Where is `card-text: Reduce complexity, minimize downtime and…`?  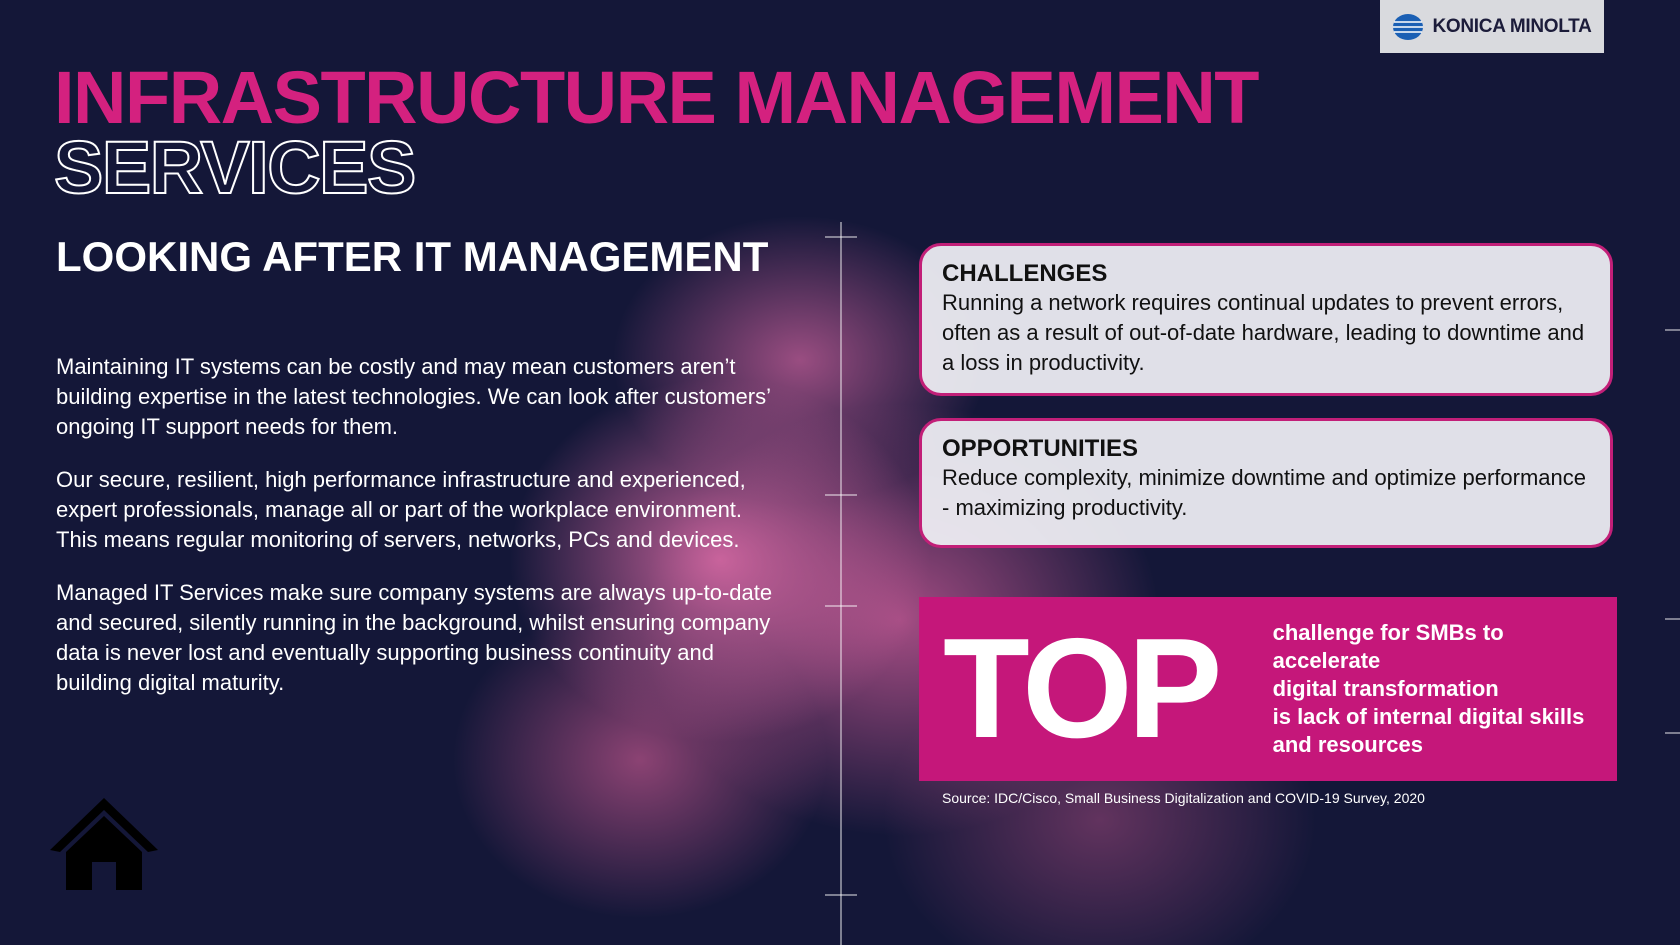 card-text: Reduce complexity, minimize downtime and… is located at coordinates (1264, 492).